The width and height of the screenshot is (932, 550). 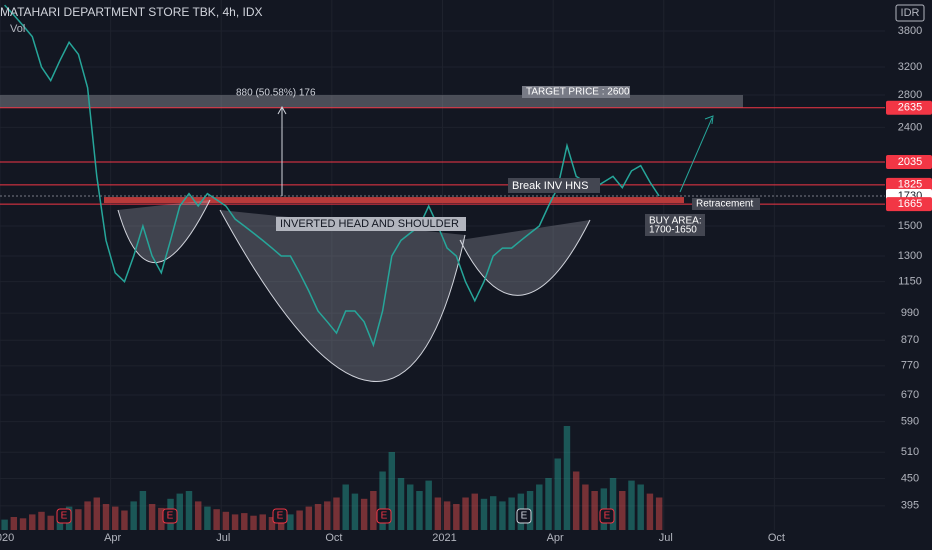 I want to click on break-box, so click(x=554, y=185).